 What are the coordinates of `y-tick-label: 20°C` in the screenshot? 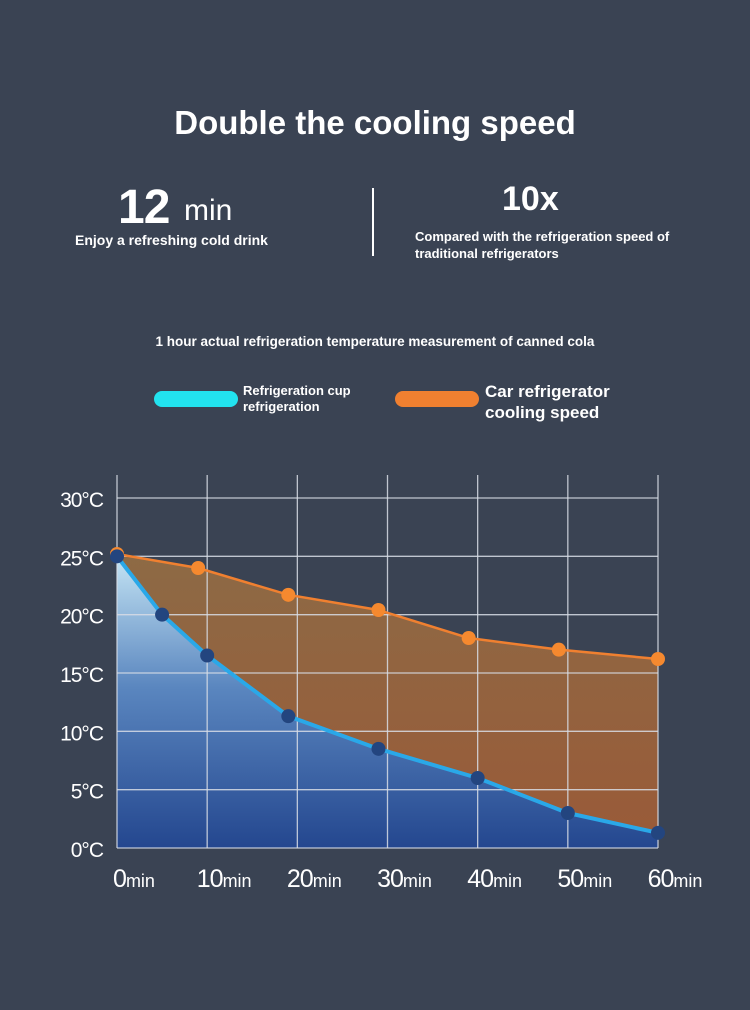 It's located at (82, 617).